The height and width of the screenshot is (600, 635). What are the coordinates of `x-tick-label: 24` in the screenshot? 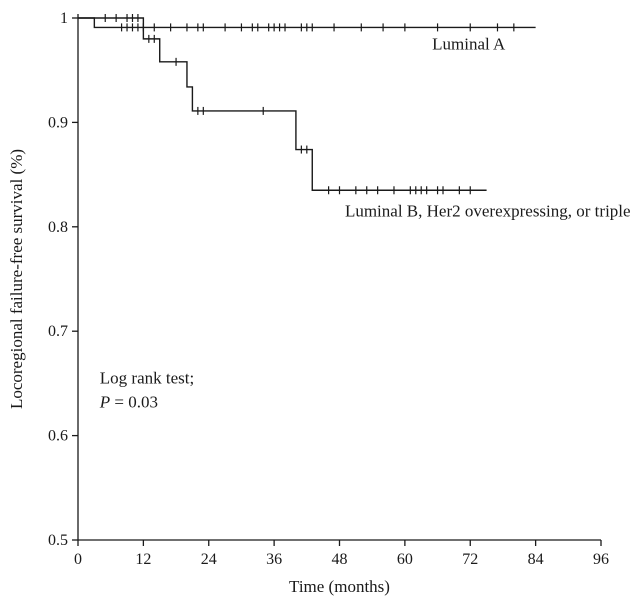 It's located at (209, 559).